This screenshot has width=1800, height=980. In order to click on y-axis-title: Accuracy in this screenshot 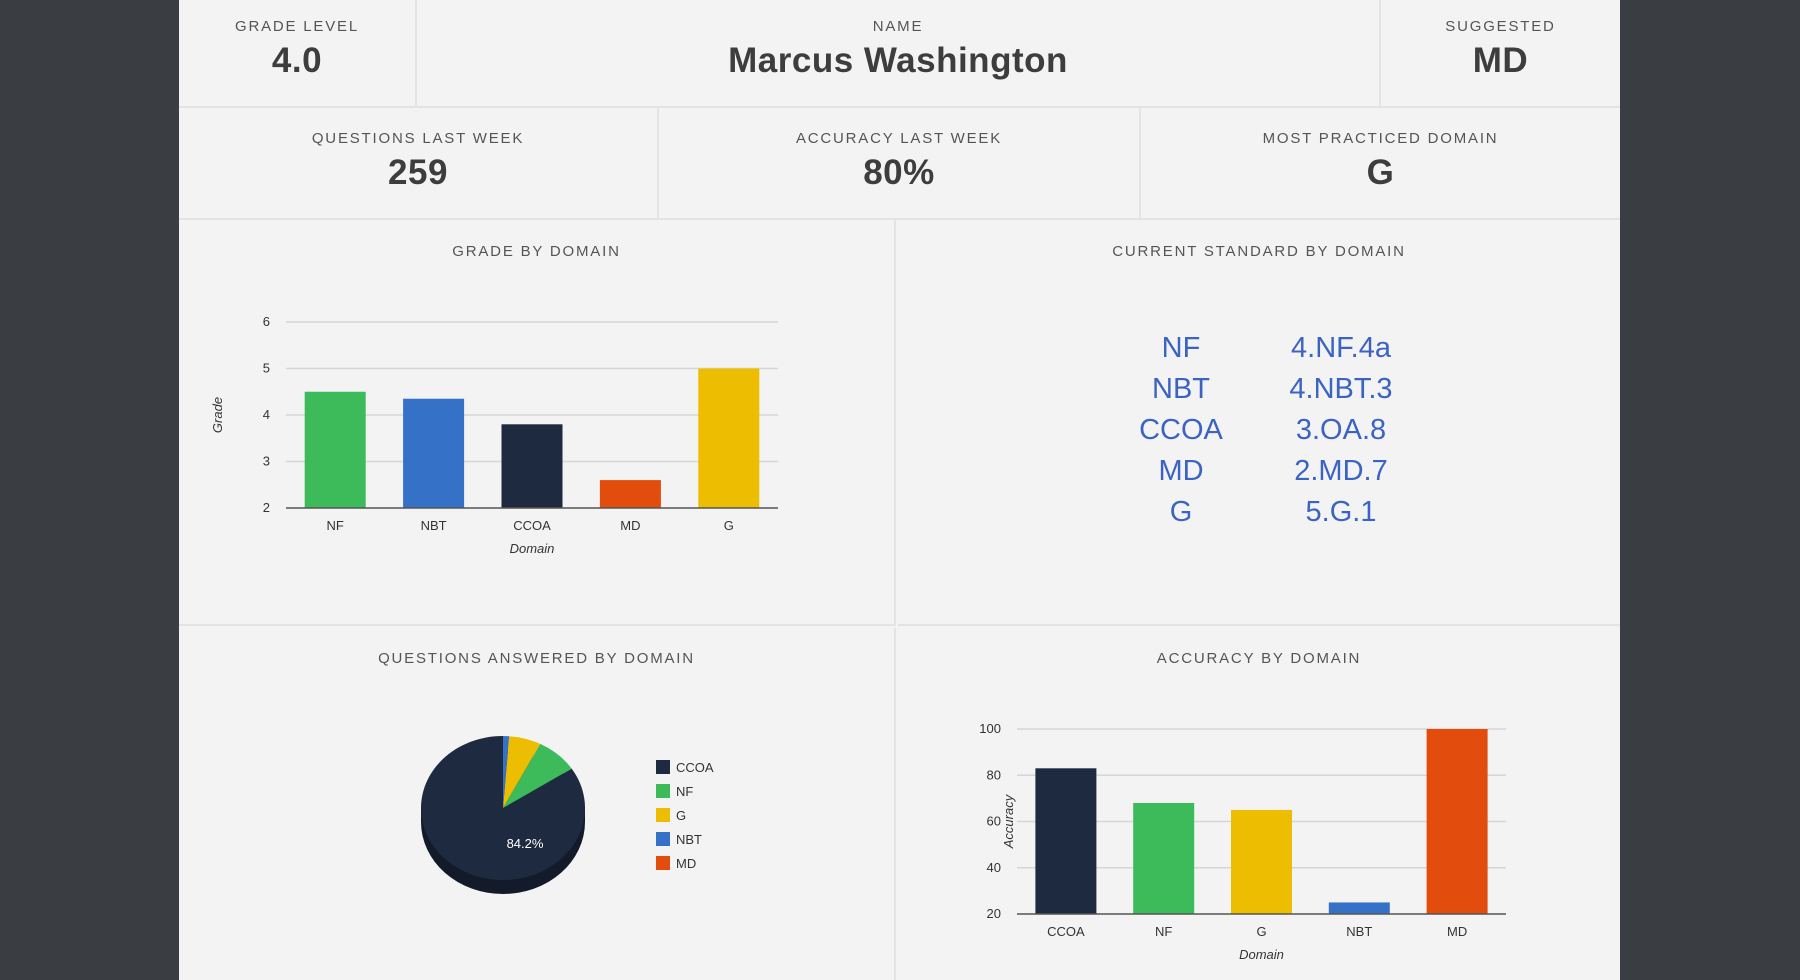, I will do `click(1008, 821)`.